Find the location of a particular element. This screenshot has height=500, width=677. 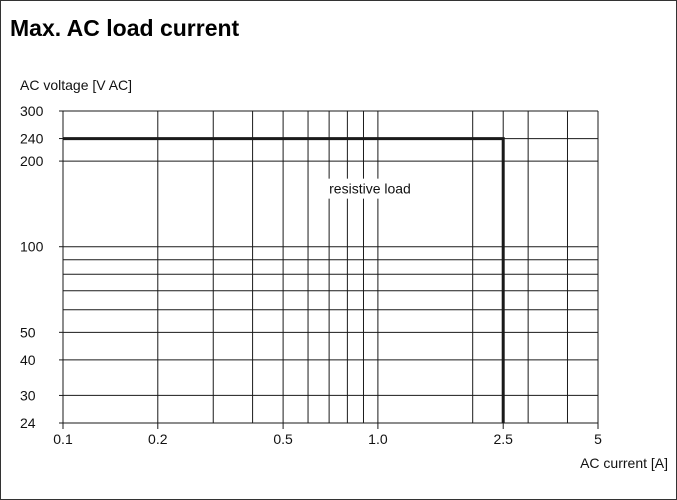

x-tick-label: 1.0 is located at coordinates (378, 439).